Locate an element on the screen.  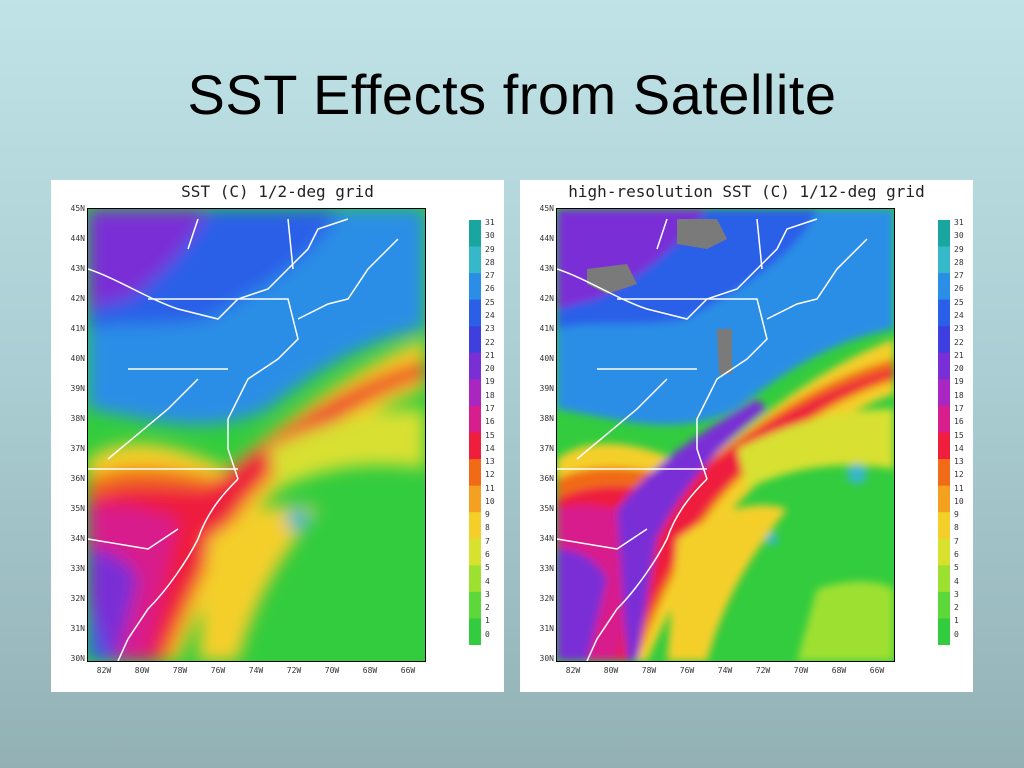
y-tick: 44N is located at coordinates (546, 238).